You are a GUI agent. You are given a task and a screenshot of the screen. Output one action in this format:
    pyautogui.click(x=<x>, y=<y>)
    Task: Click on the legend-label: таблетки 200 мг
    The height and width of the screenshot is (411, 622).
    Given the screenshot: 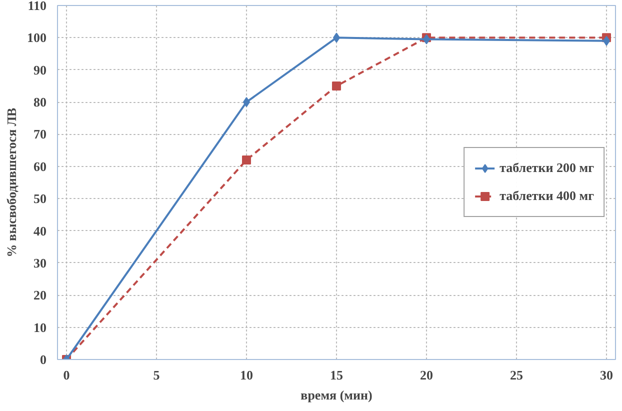 What is the action you would take?
    pyautogui.click(x=547, y=168)
    